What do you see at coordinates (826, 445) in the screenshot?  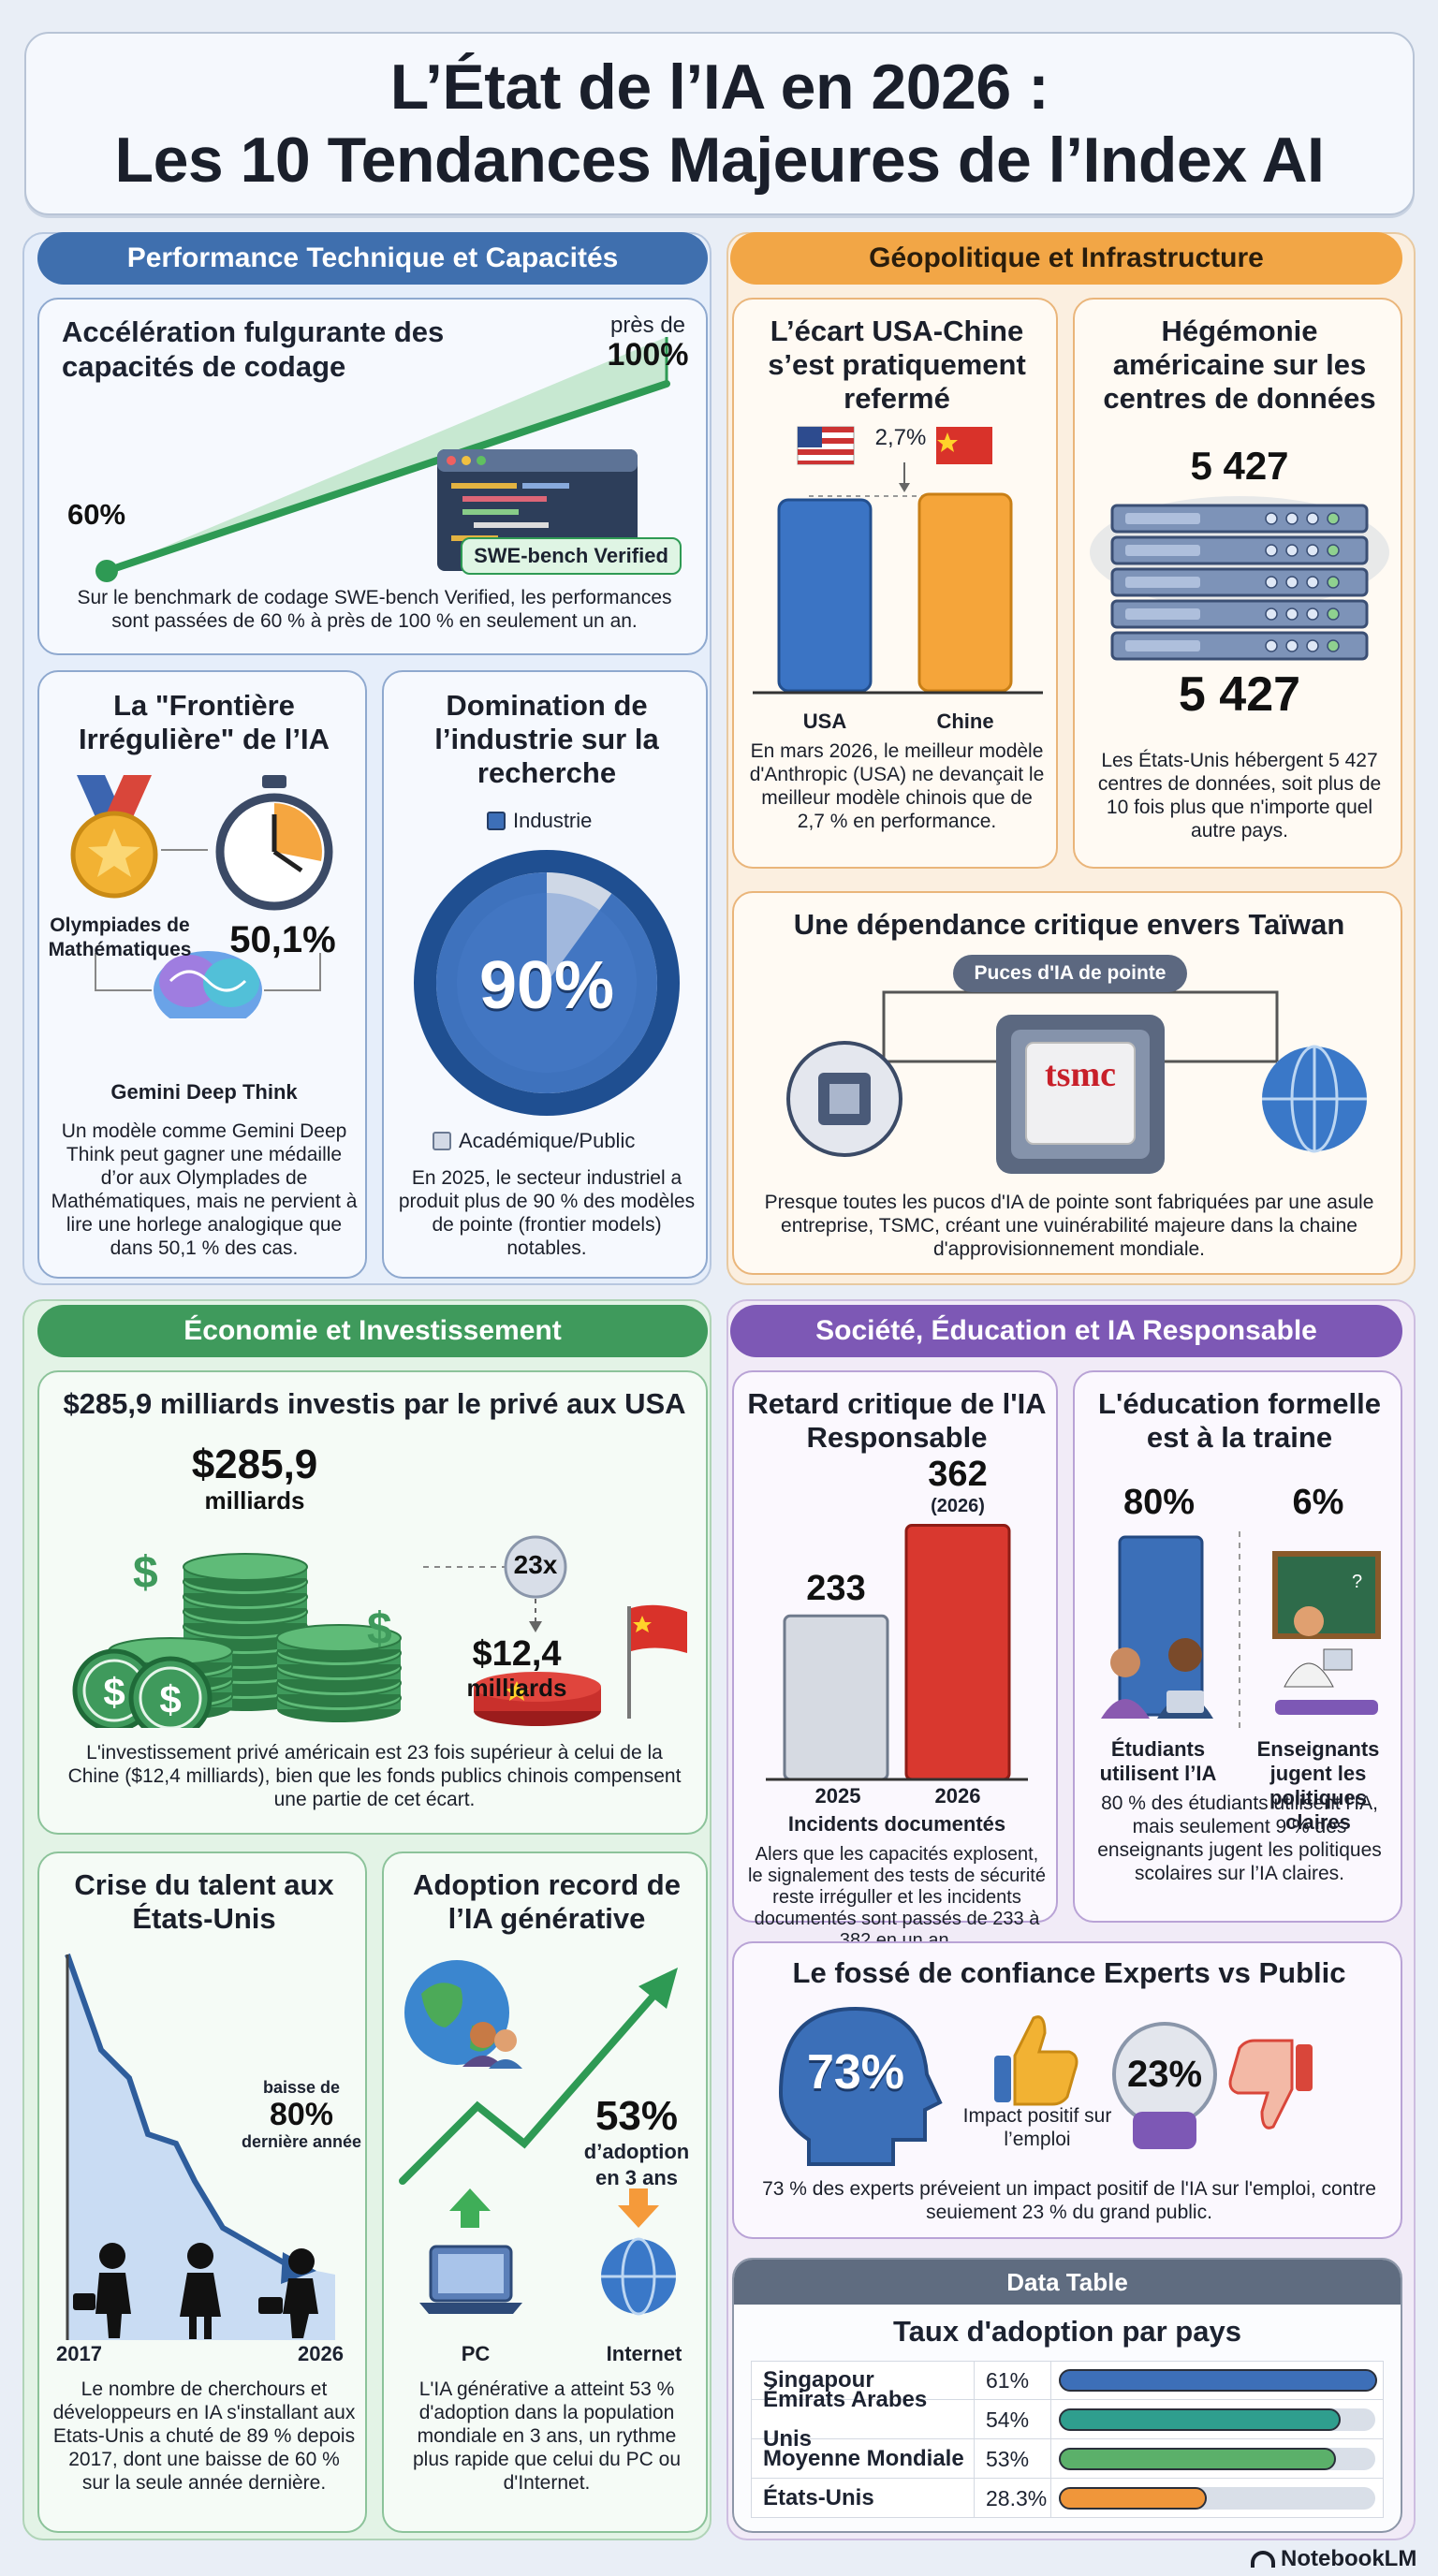 I see `usa-flag-icon` at bounding box center [826, 445].